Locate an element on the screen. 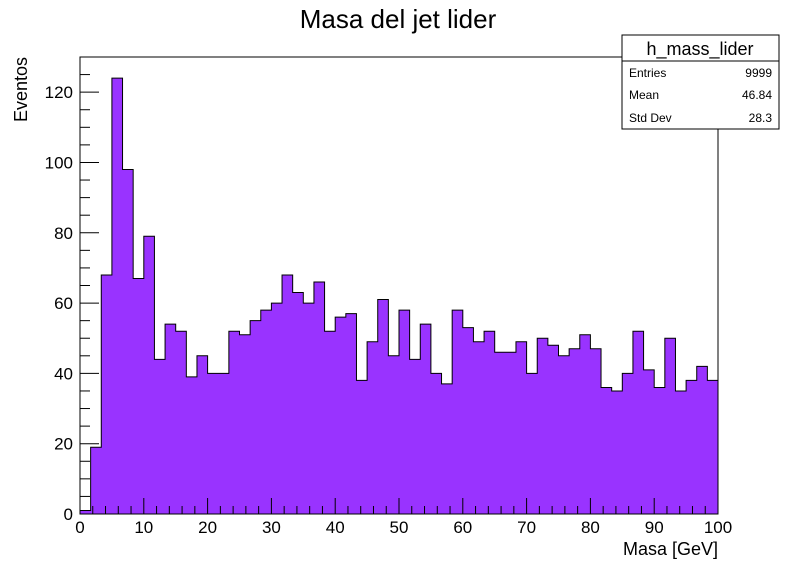 Image resolution: width=798 pixels, height=571 pixels. stats-box-title: h_mass_lider is located at coordinates (699, 49).